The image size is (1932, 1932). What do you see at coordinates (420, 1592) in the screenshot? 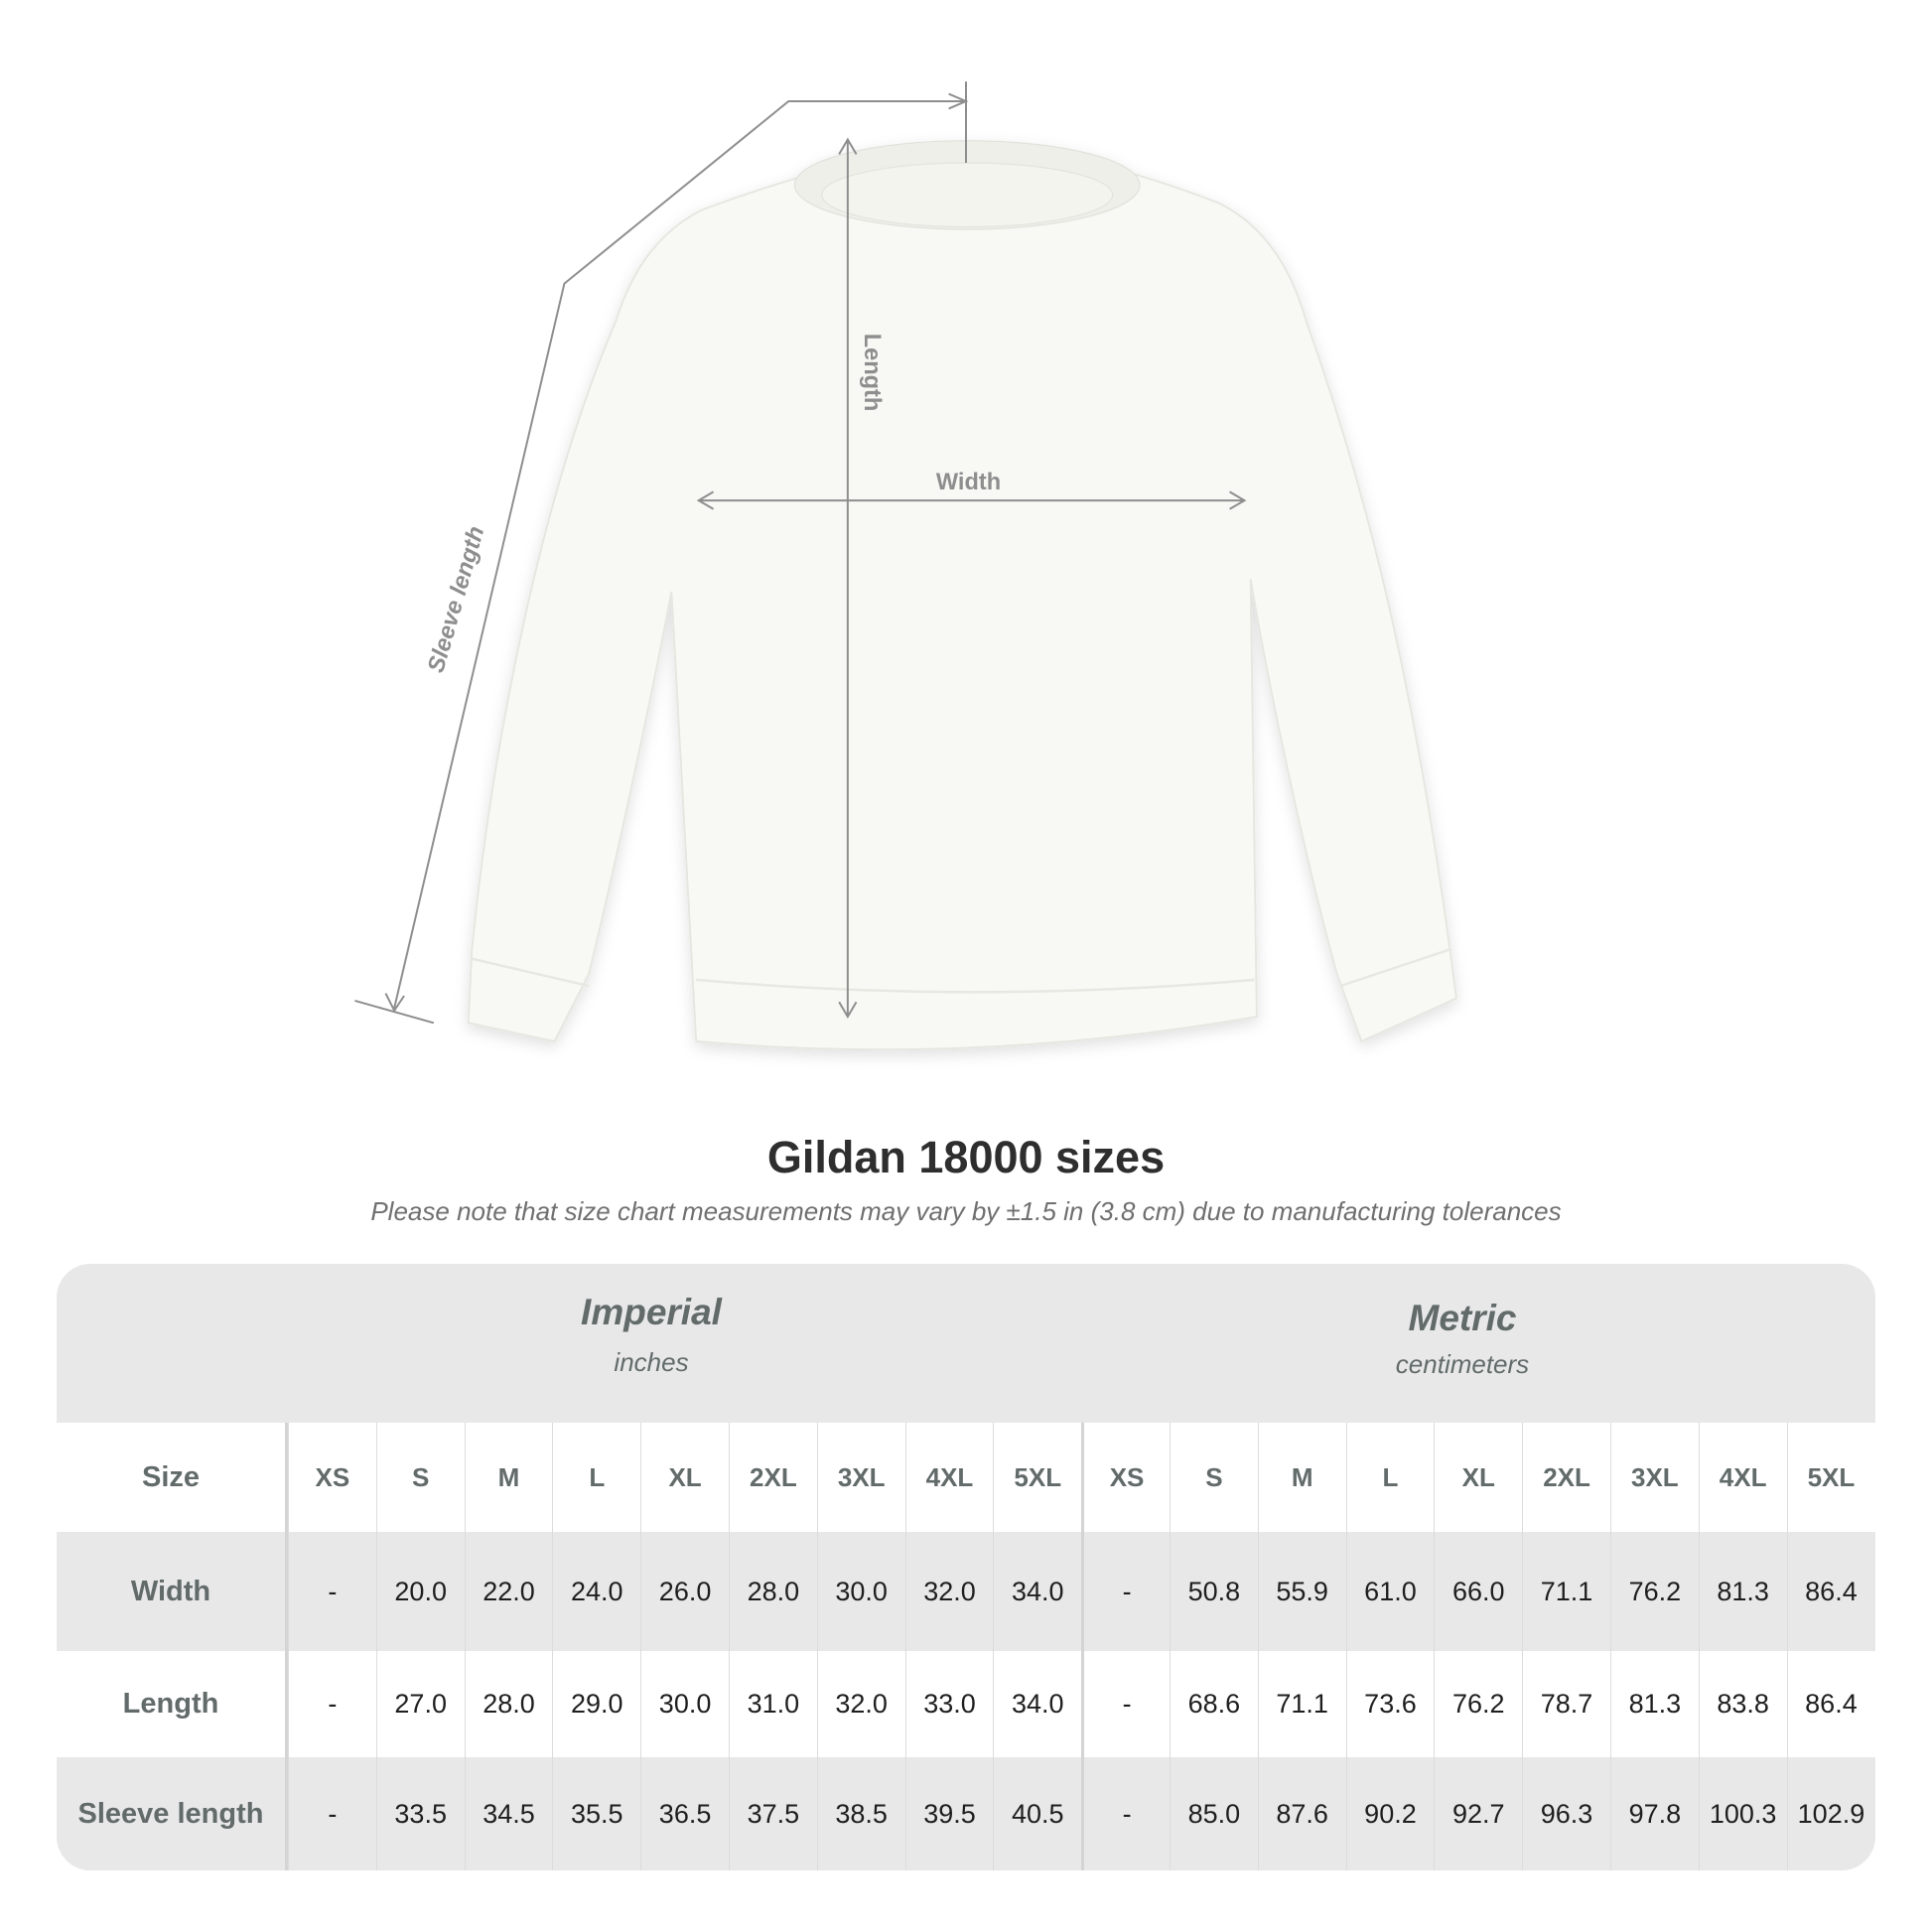
I see `table-cell-imperial: 20.0` at bounding box center [420, 1592].